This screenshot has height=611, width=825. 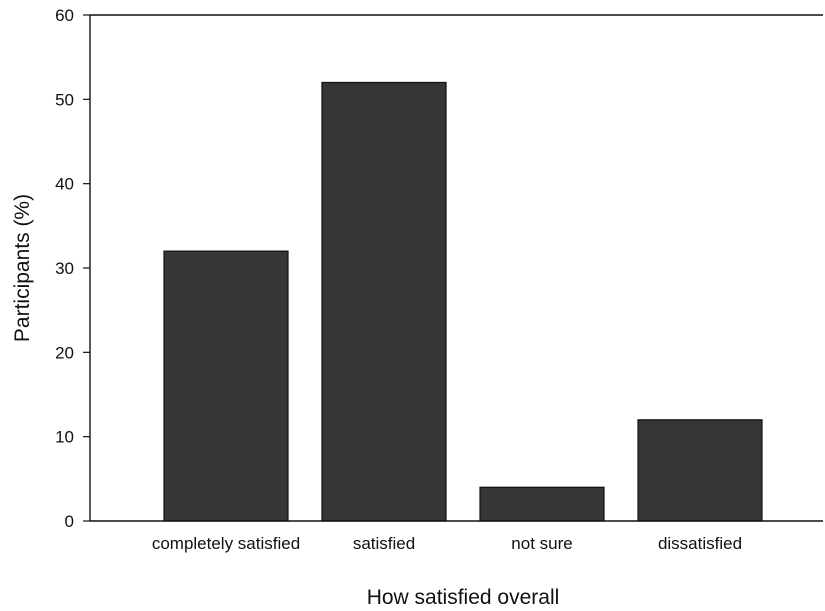 I want to click on y-tick-label: 20, so click(x=64, y=352).